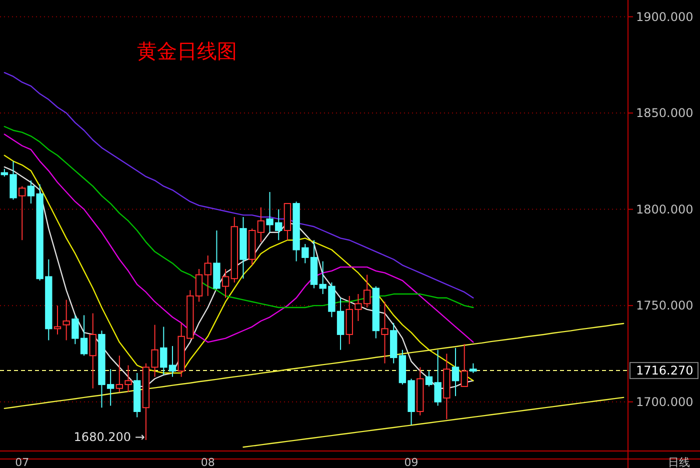 This screenshot has height=468, width=700. What do you see at coordinates (665, 305) in the screenshot?
I see `y-tick-label: 1750.000` at bounding box center [665, 305].